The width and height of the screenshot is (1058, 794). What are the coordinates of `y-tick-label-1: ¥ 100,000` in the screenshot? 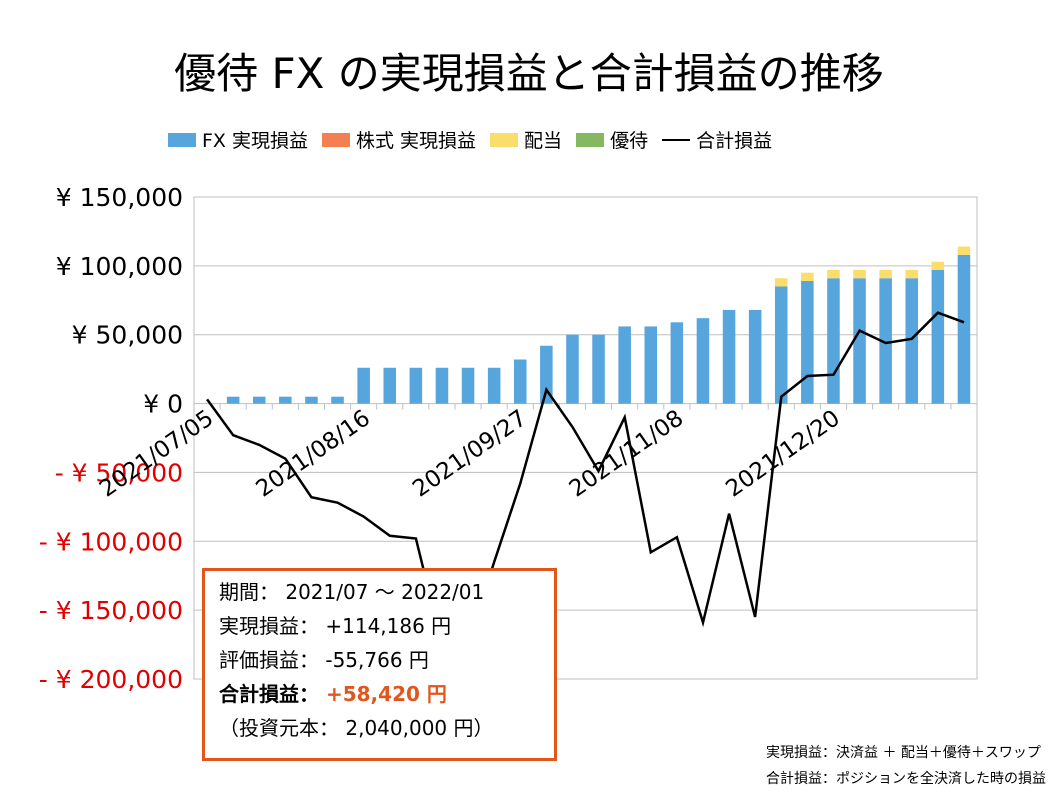 It's located at (119, 266).